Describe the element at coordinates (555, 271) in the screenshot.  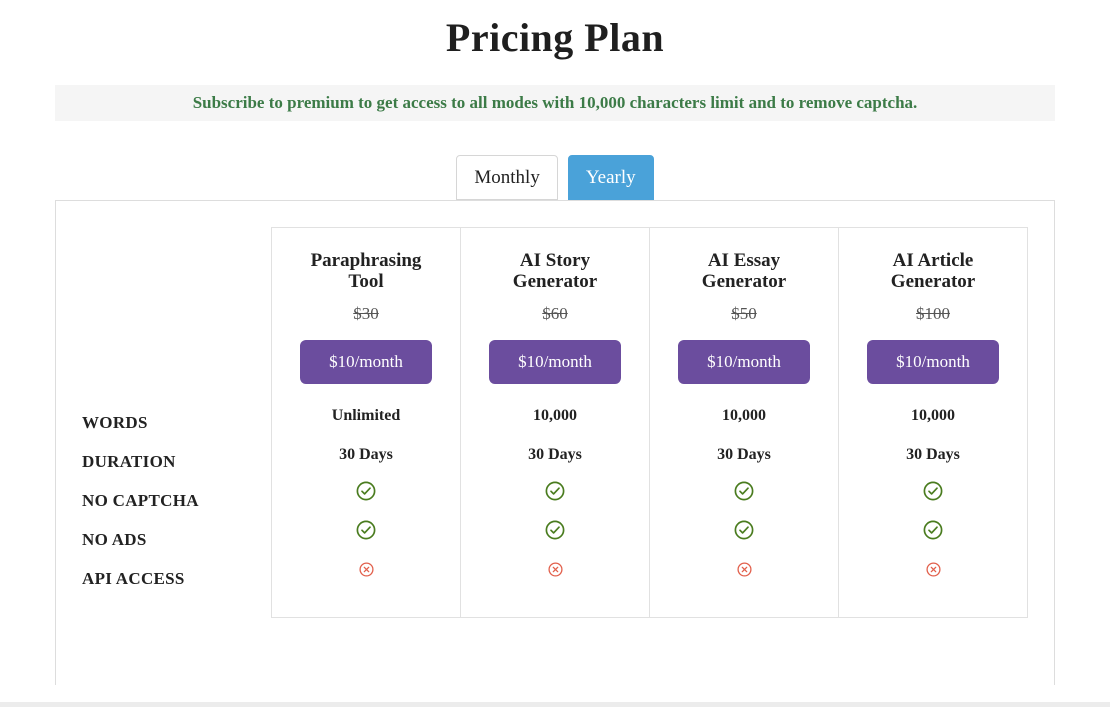
I see `plan-name: AI Story Generator` at that location.